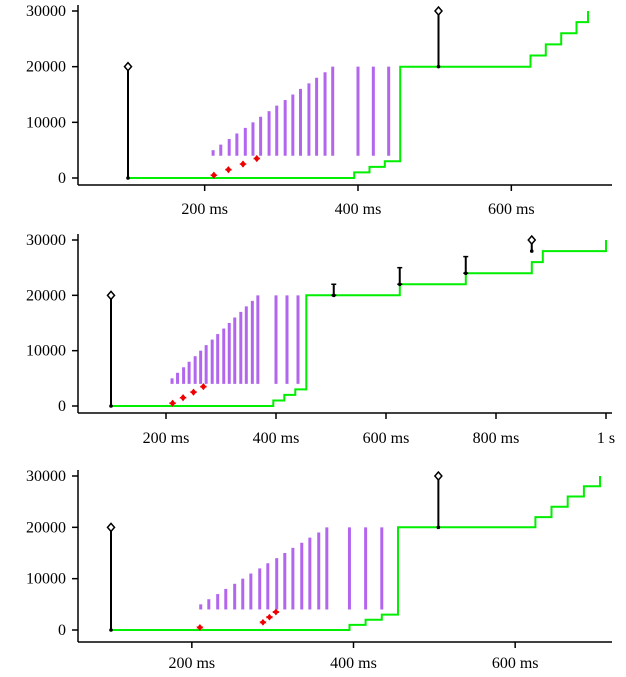 The height and width of the screenshot is (677, 626). What do you see at coordinates (496, 438) in the screenshot?
I see `x-tick-label: 800 ms` at bounding box center [496, 438].